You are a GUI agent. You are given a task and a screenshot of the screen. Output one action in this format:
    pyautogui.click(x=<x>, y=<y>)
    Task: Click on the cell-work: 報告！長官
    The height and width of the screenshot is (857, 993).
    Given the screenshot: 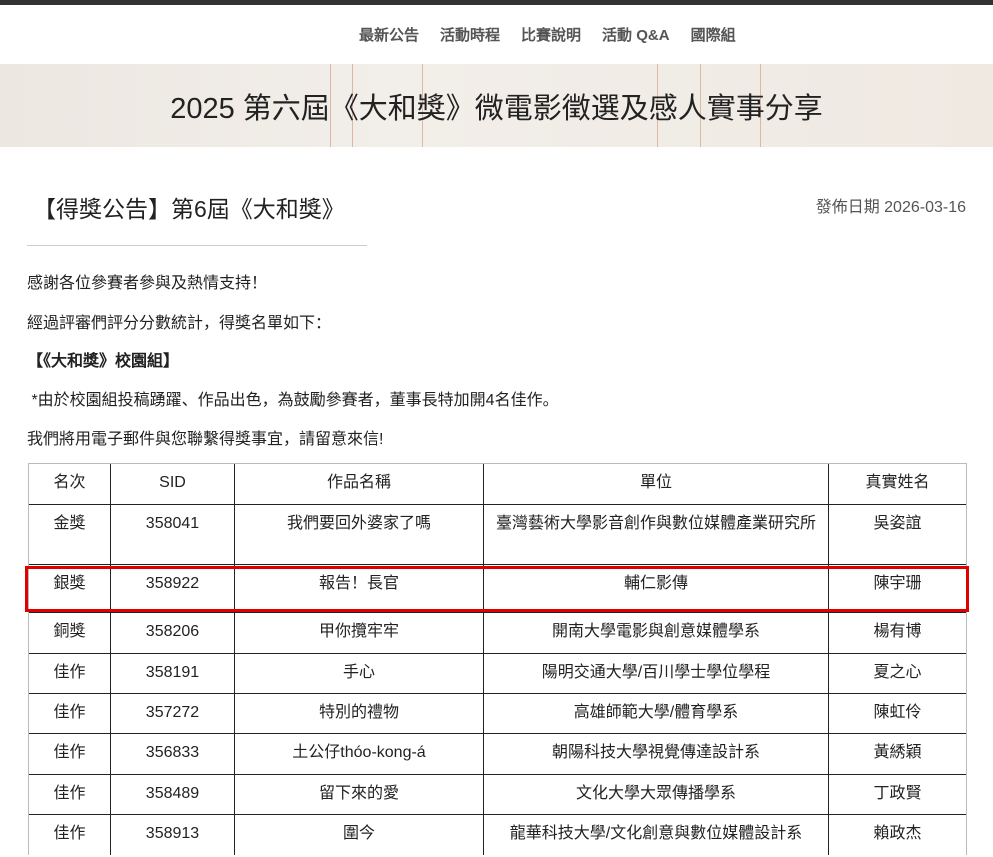 What is the action you would take?
    pyautogui.click(x=359, y=588)
    